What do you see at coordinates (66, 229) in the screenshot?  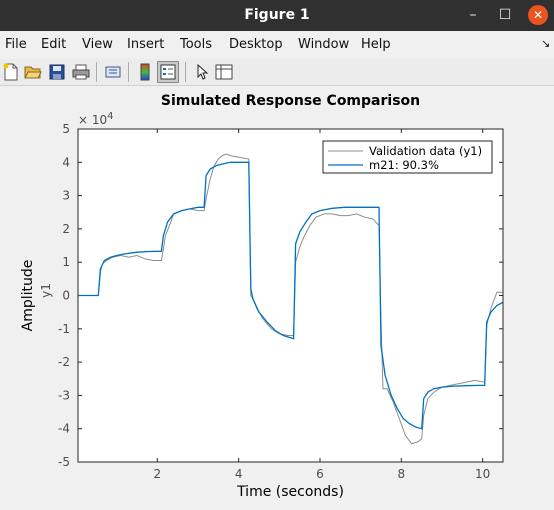 I see `y-tick-label: 2` at bounding box center [66, 229].